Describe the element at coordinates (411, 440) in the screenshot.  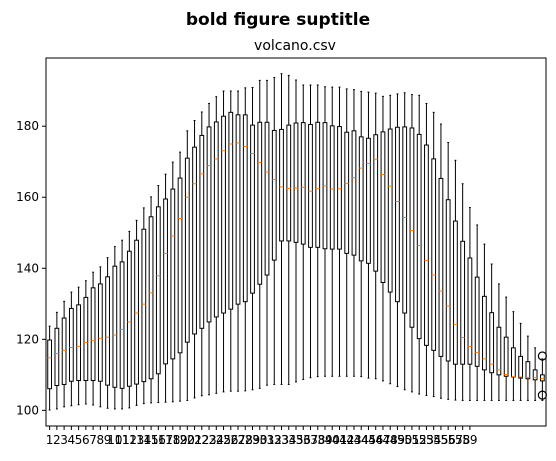
I see `x-tick-label: 51` at that location.